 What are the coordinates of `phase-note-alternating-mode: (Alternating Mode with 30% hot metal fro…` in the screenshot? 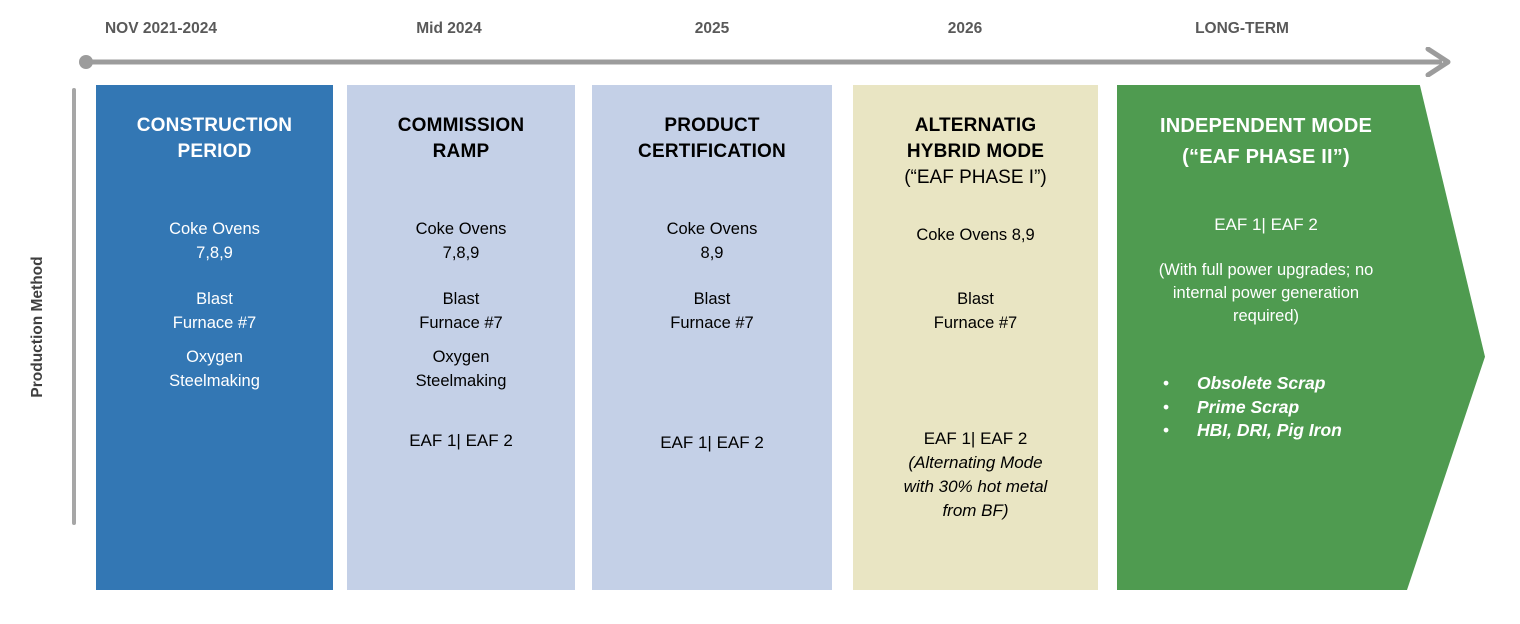 It's located at (975, 486).